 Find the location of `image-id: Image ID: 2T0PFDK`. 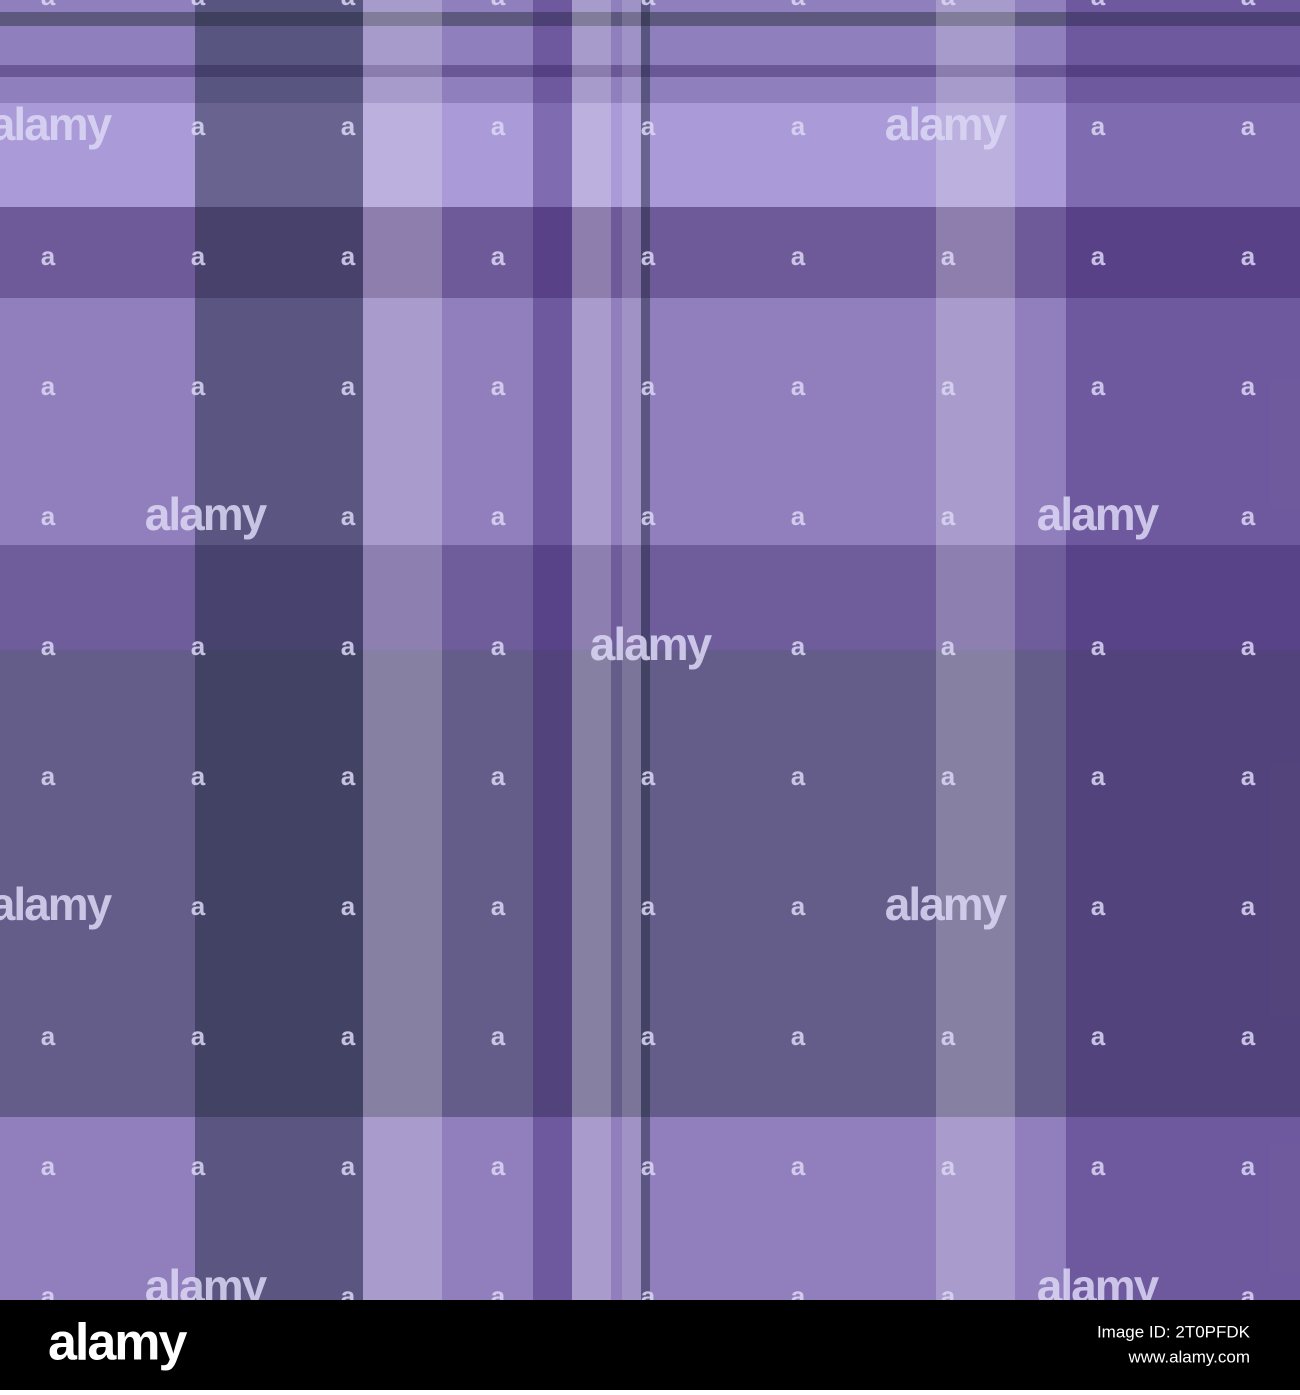

image-id: Image ID: 2T0PFDK is located at coordinates (1174, 1331).